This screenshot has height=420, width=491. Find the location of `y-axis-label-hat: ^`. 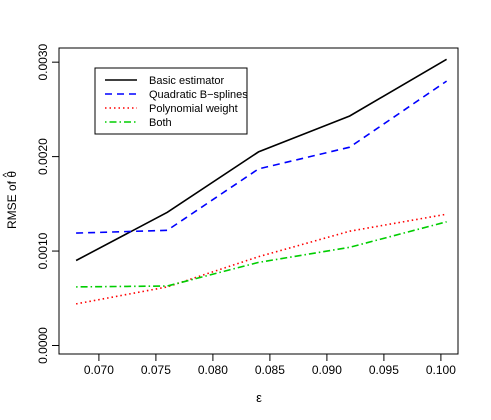

y-axis-label-hat: ^ is located at coordinates (7, 174).